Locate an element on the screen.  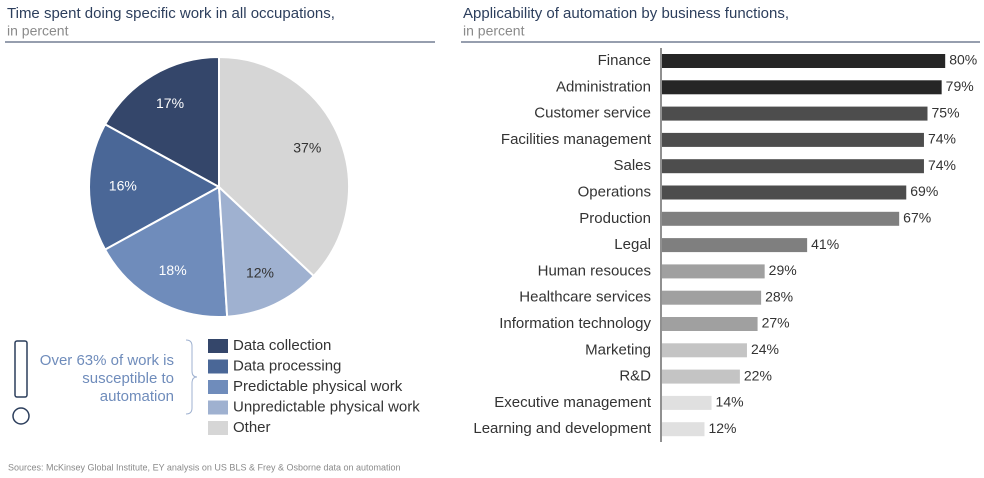
y-tick-label: Information technology is located at coordinates (575, 323).